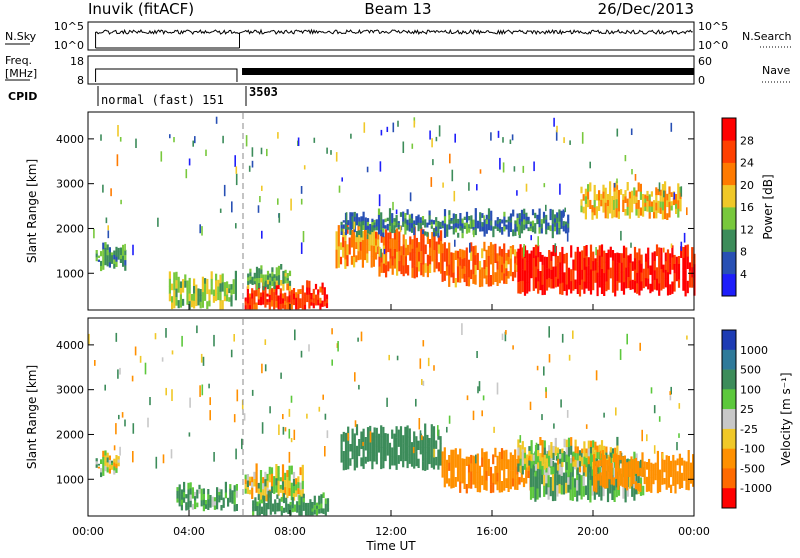 The height and width of the screenshot is (558, 800). What do you see at coordinates (729, 196) in the screenshot?
I see `colorbar-swatch` at bounding box center [729, 196].